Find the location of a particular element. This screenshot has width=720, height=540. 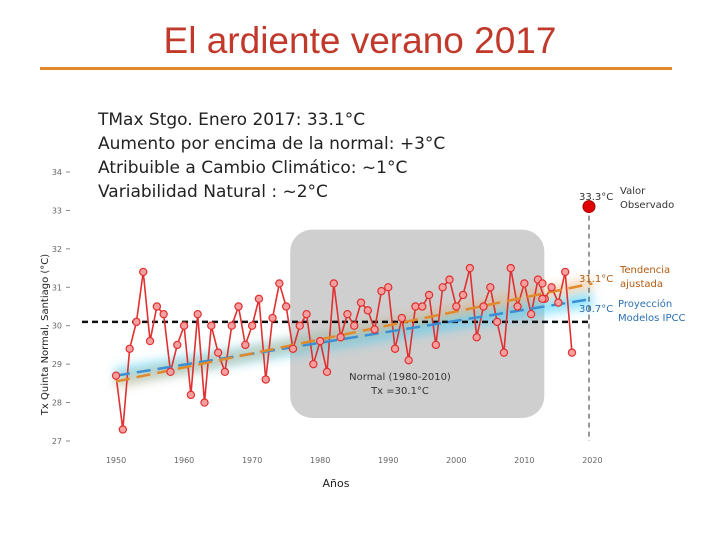

info-line-aumento: Aumento por encima de la normal: +3°C is located at coordinates (272, 144).